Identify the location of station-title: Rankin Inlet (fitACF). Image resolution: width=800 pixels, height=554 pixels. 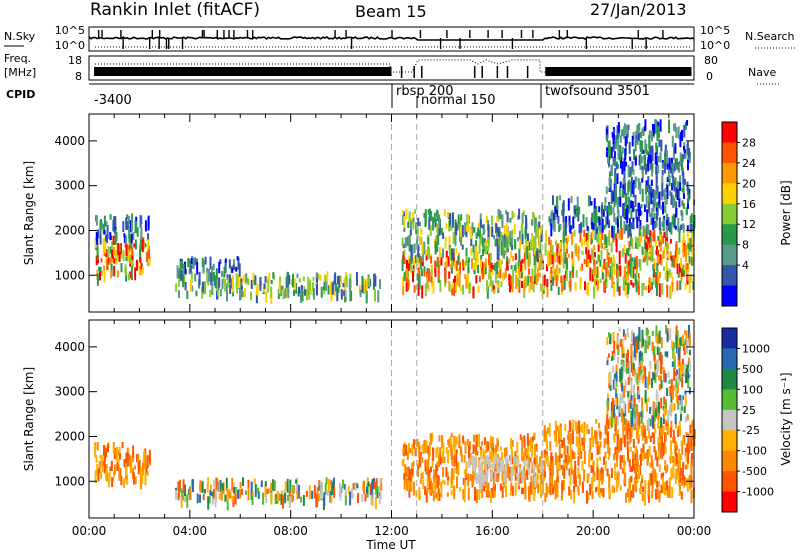
(175, 10).